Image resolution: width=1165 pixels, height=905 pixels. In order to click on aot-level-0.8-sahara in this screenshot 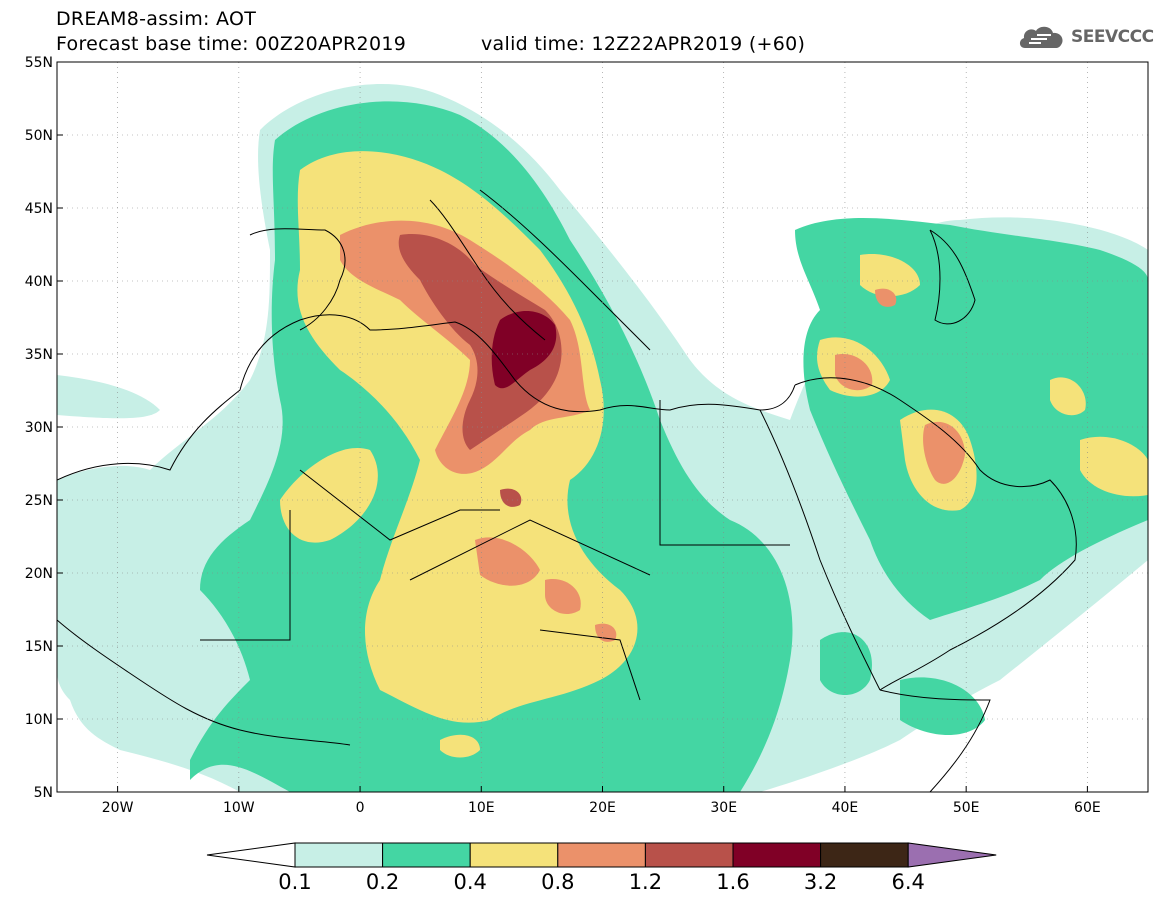, I will do `click(507, 561)`.